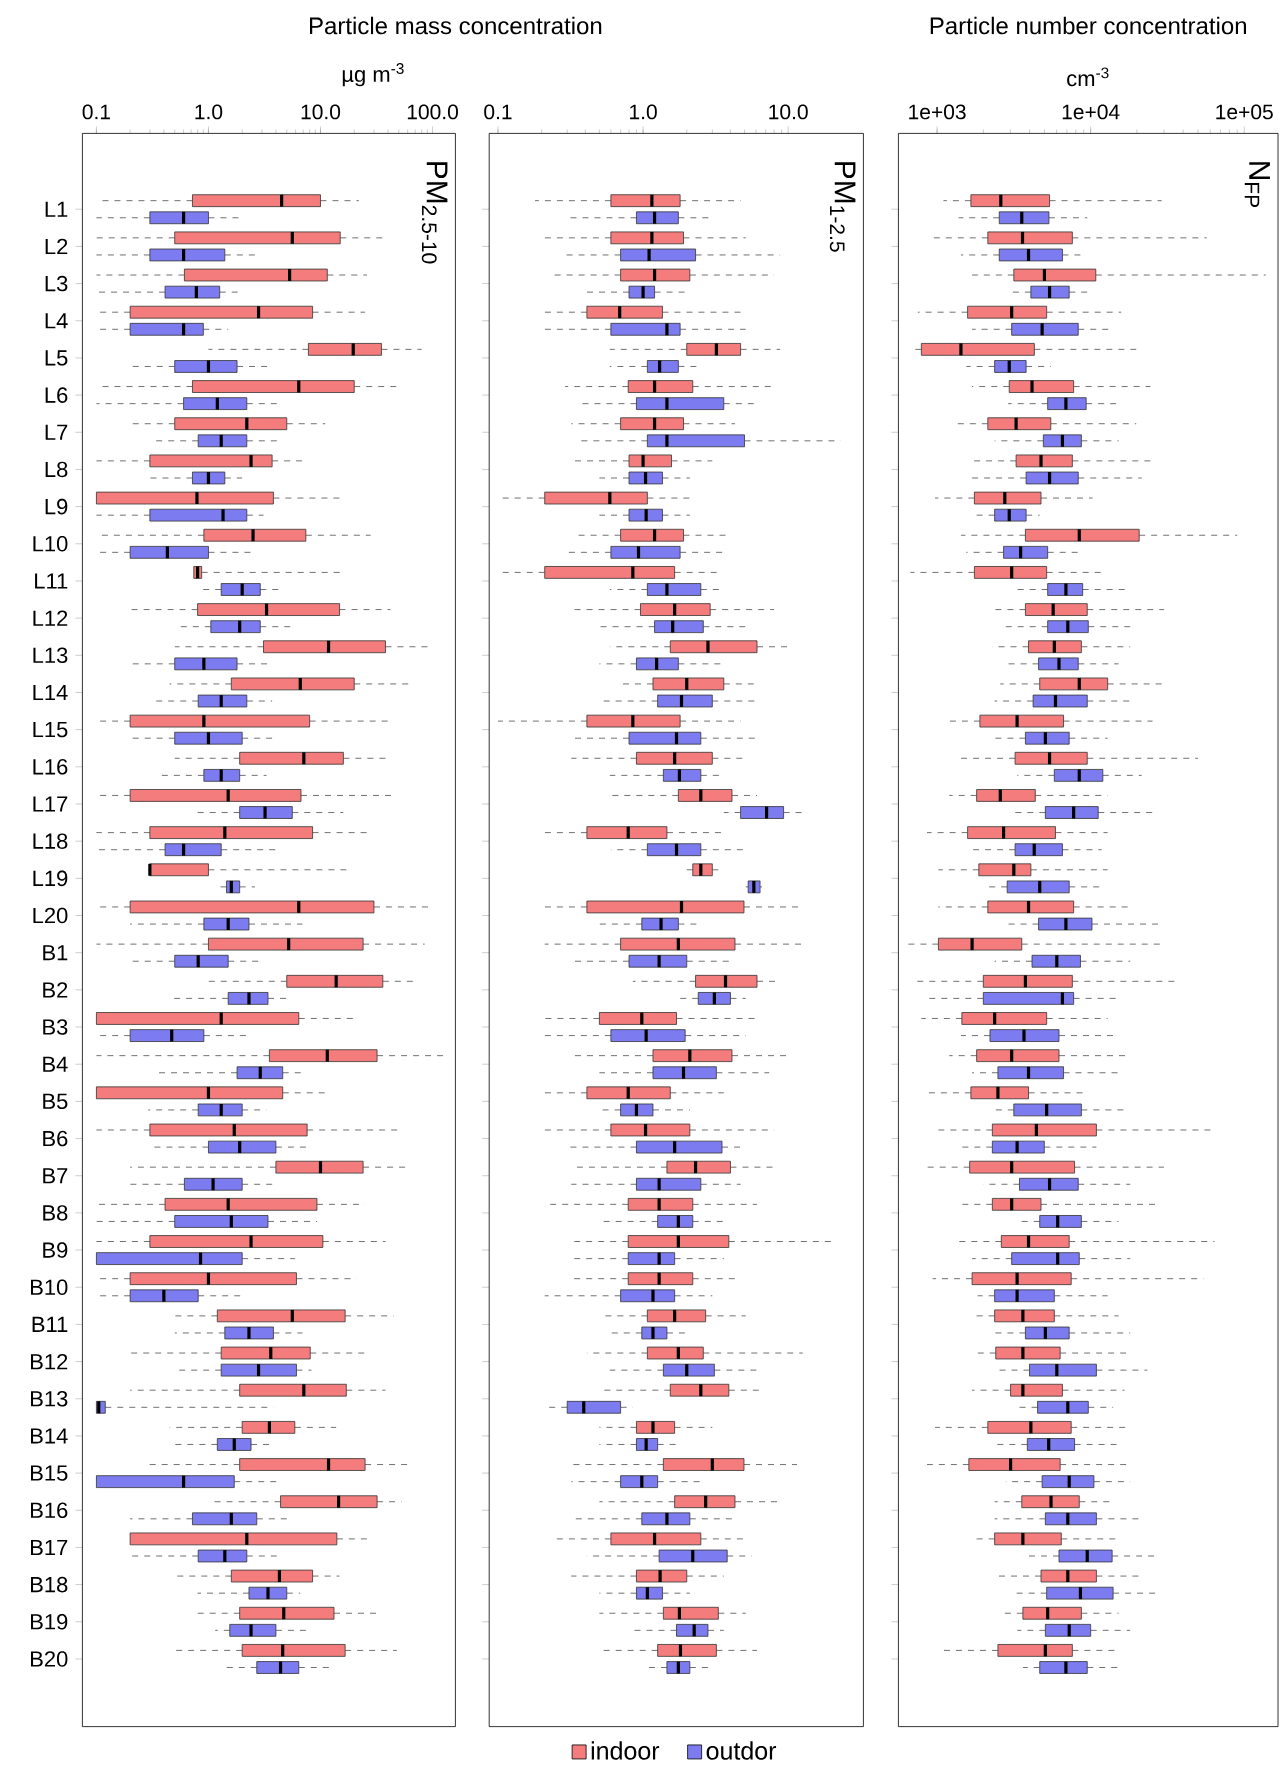 The image size is (1280, 1771). I want to click on y-tick-label: L6, so click(56, 395).